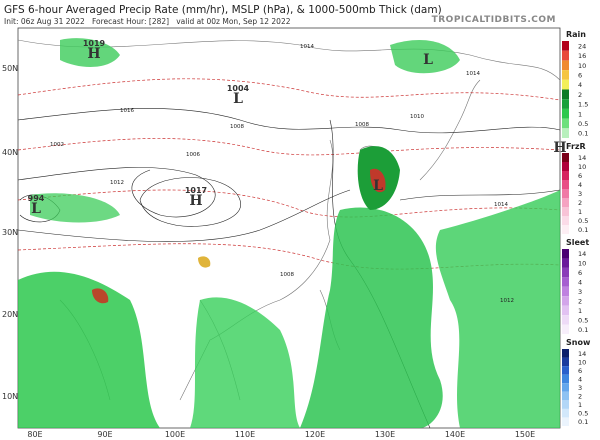  What do you see at coordinates (193, 155) in the screenshot?
I see `isobar-label: 1006` at bounding box center [193, 155].